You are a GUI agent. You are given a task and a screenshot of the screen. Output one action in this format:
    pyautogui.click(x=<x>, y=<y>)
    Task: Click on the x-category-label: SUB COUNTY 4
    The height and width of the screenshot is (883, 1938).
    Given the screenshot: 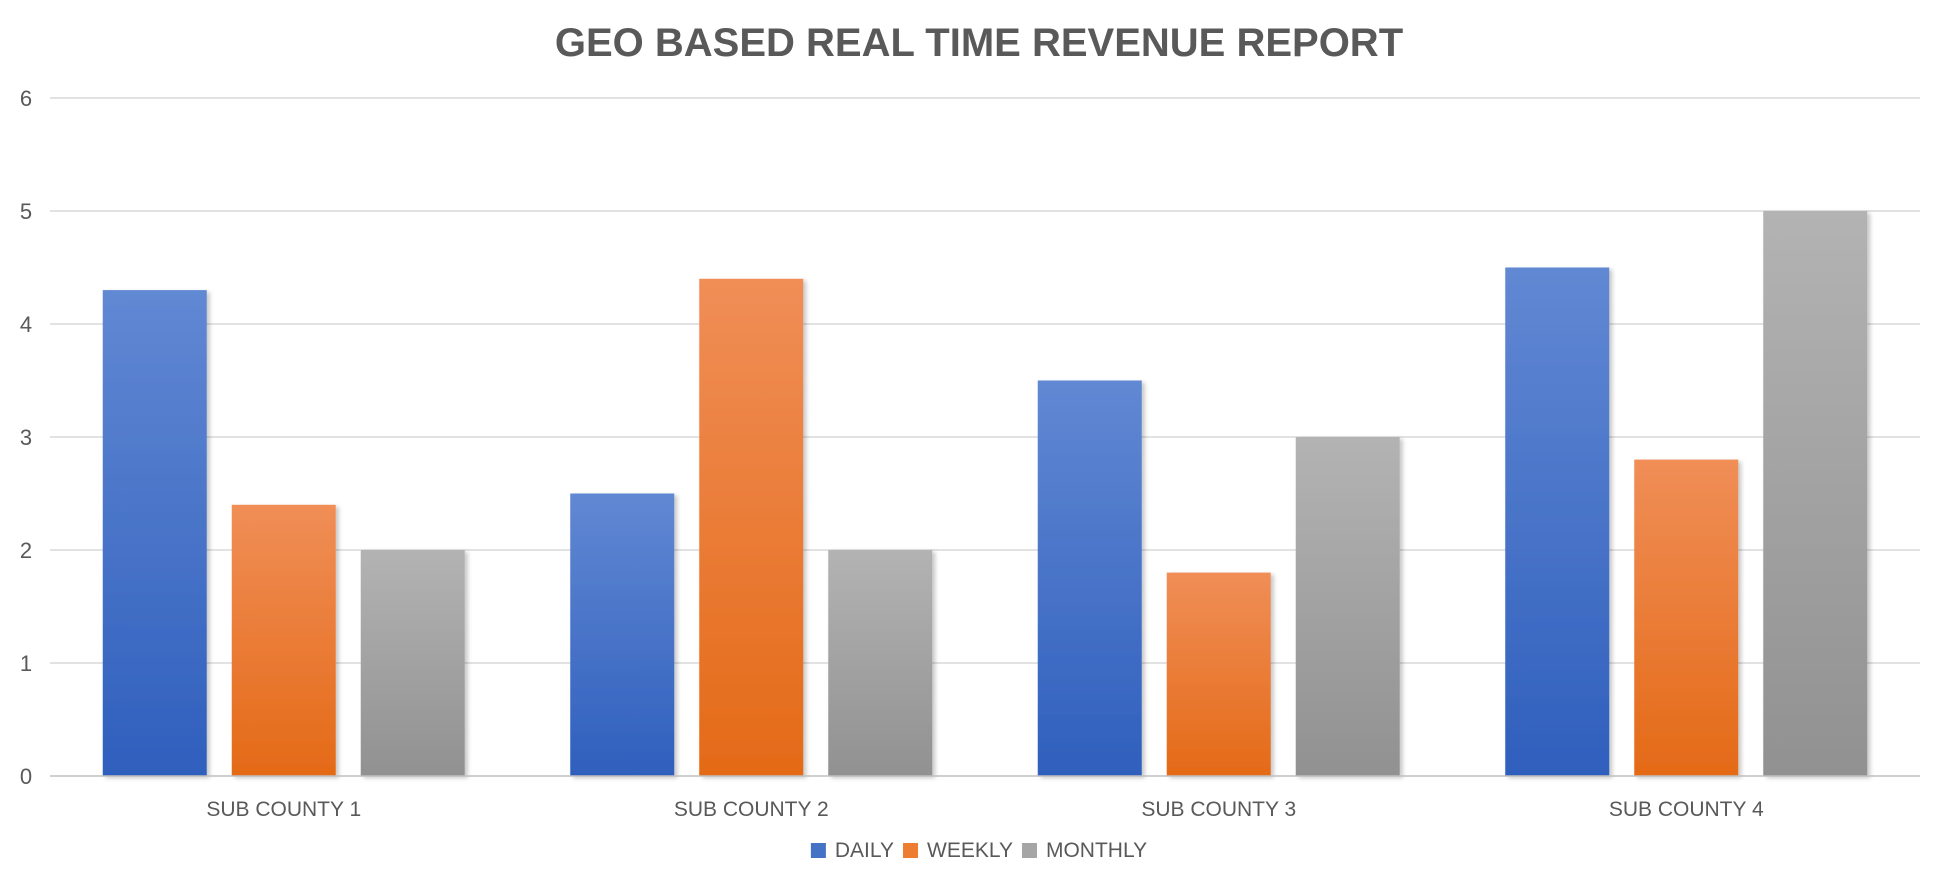 What is the action you would take?
    pyautogui.click(x=1686, y=809)
    